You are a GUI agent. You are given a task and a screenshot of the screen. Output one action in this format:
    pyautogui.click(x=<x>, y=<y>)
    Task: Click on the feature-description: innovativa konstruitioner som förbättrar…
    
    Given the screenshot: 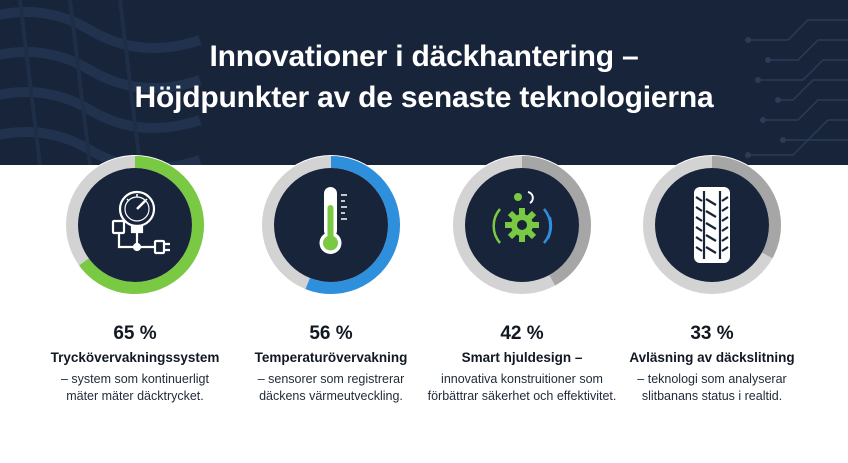 What is the action you would take?
    pyautogui.click(x=522, y=388)
    